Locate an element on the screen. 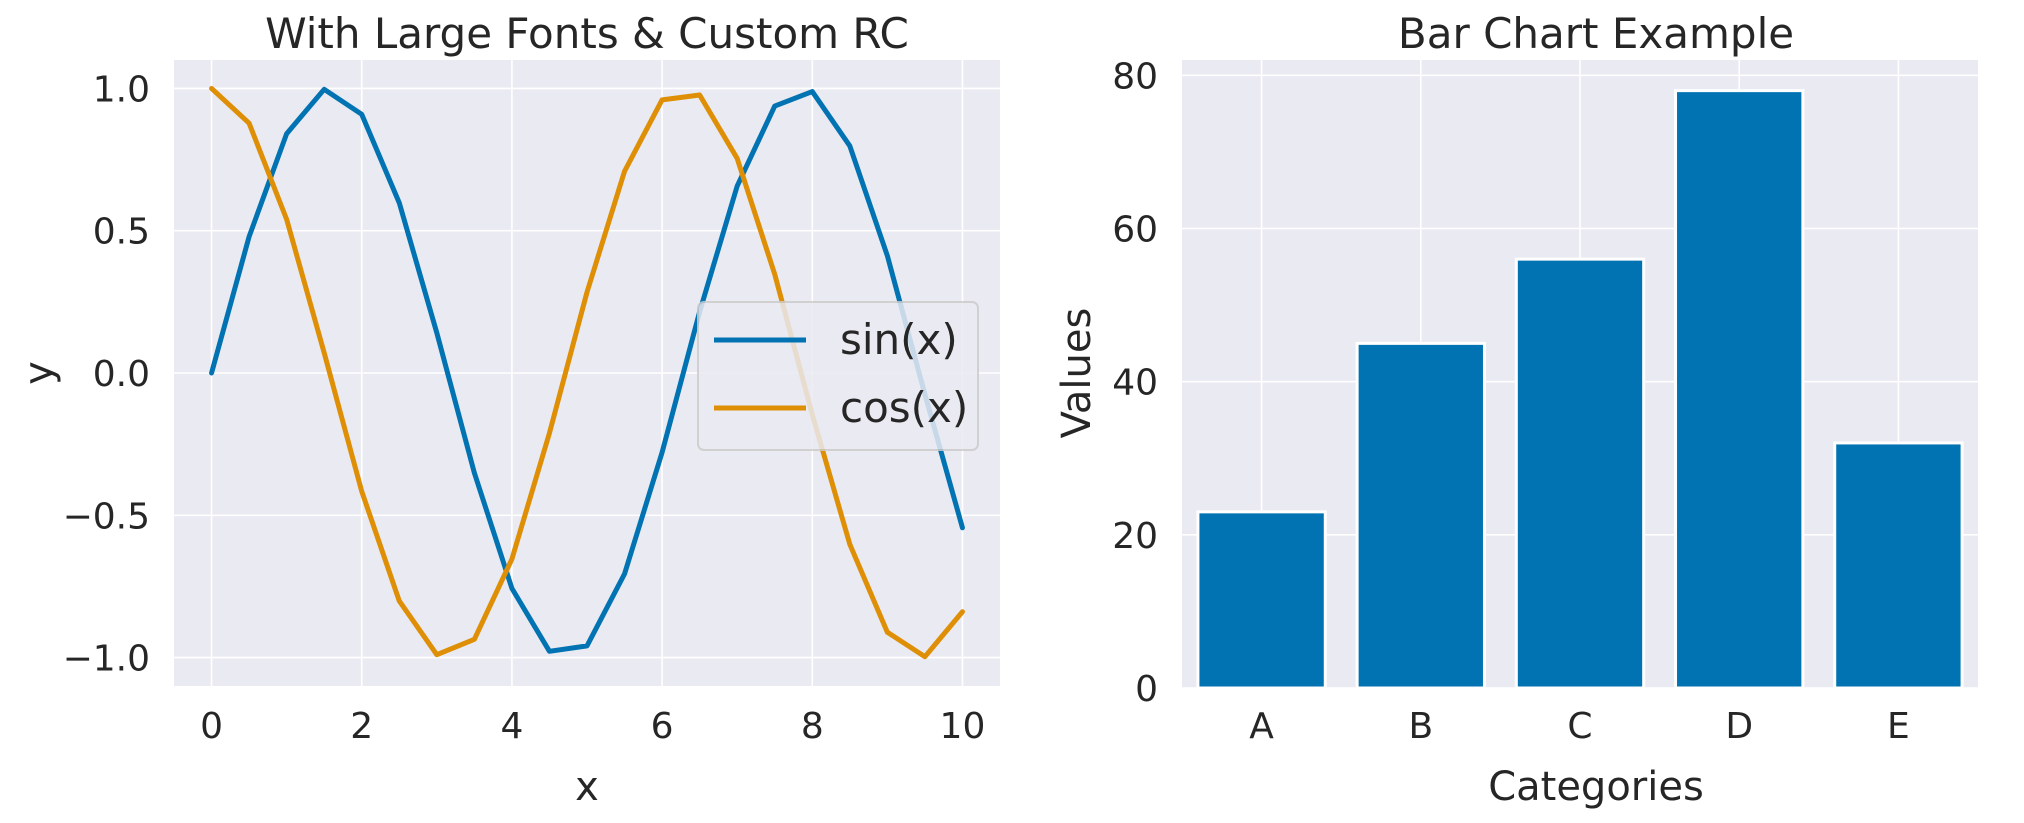  bar-E is located at coordinates (1898, 565).